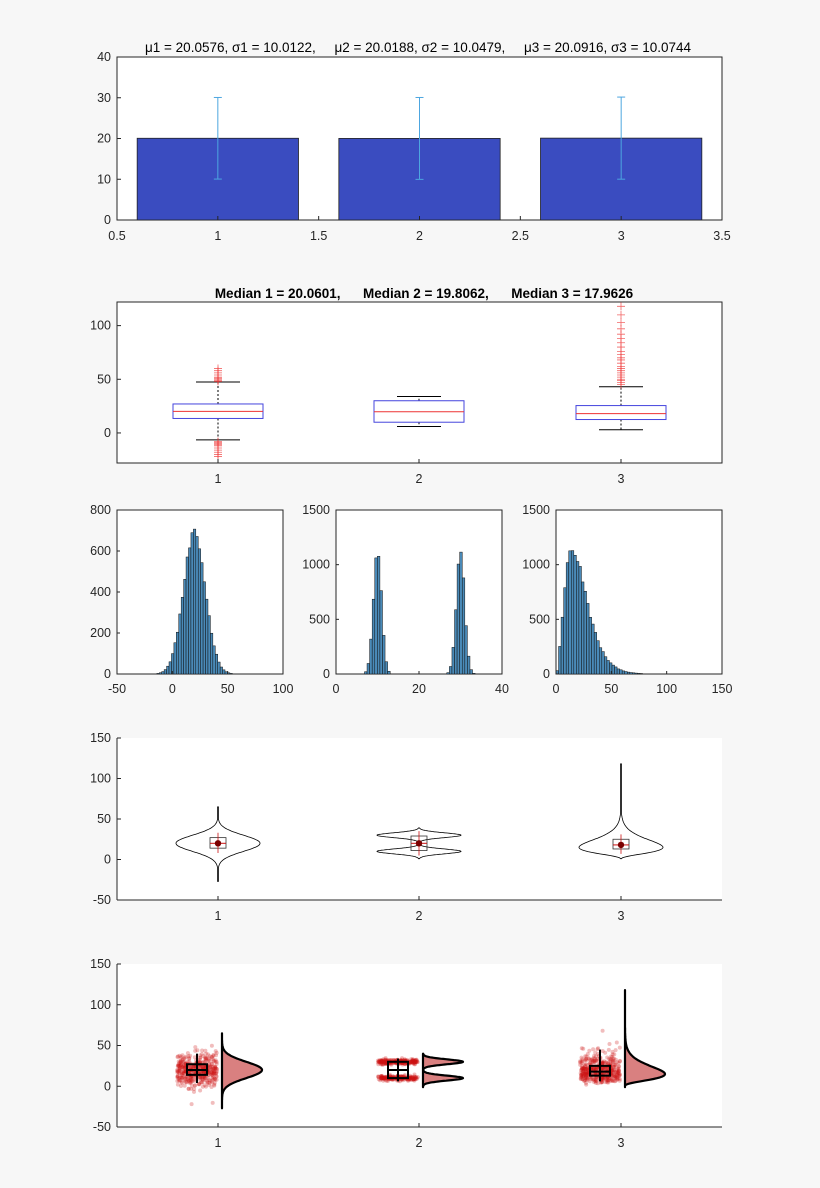 The height and width of the screenshot is (1188, 820). Describe the element at coordinates (172, 689) in the screenshot. I see `x-tick-label: 0` at that location.